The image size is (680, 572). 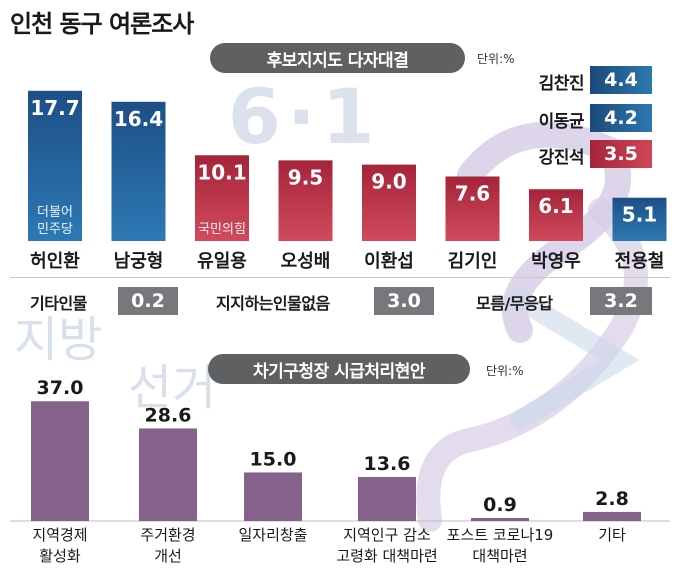 I want to click on candidate-value-label: 16.4, so click(x=138, y=119).